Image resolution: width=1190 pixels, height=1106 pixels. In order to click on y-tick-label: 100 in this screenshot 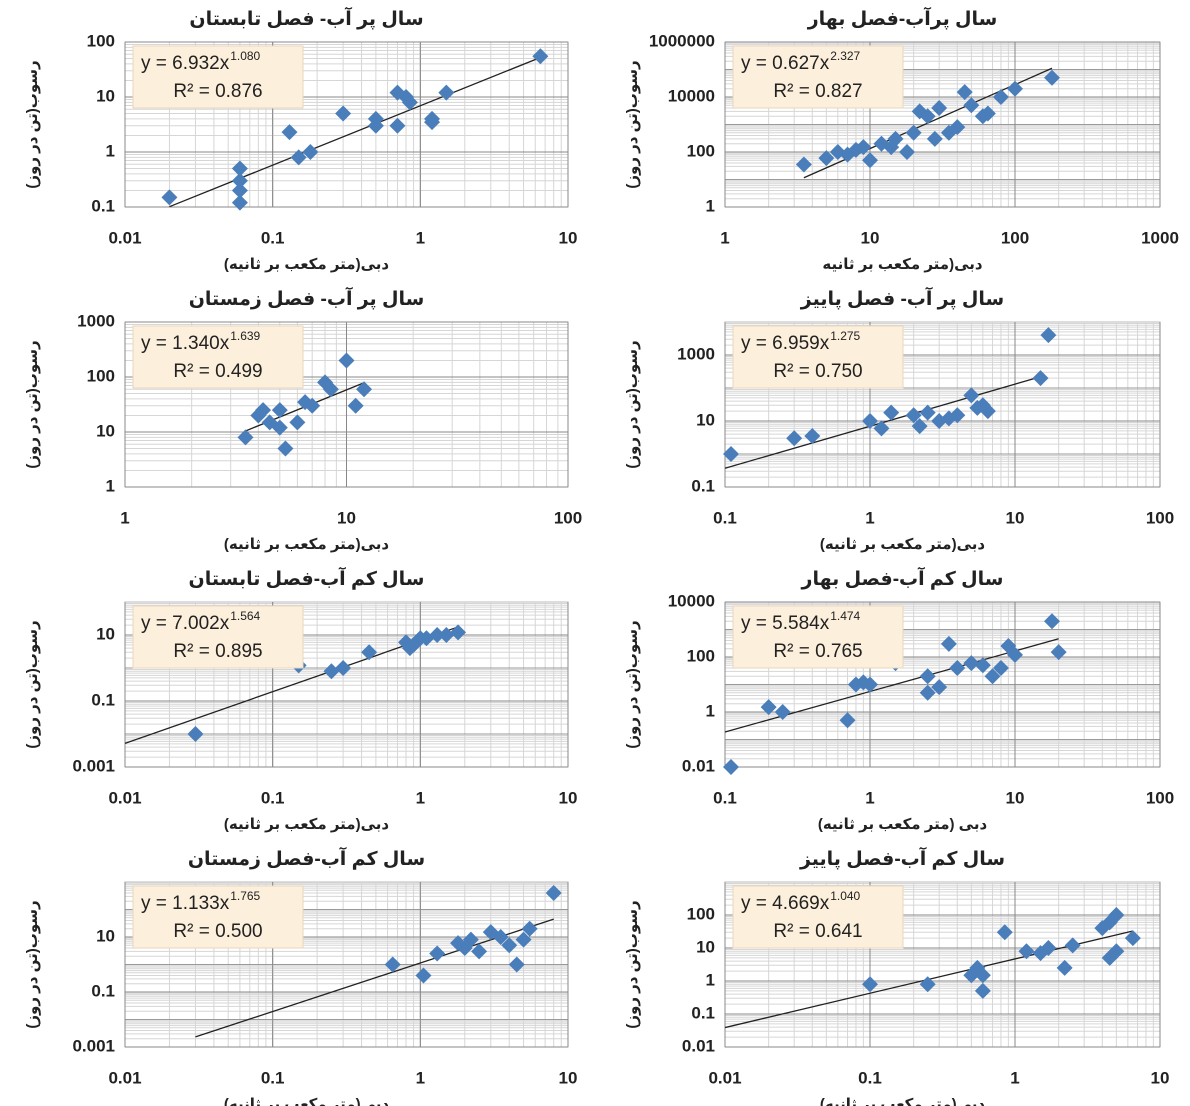, I will do `click(701, 913)`.